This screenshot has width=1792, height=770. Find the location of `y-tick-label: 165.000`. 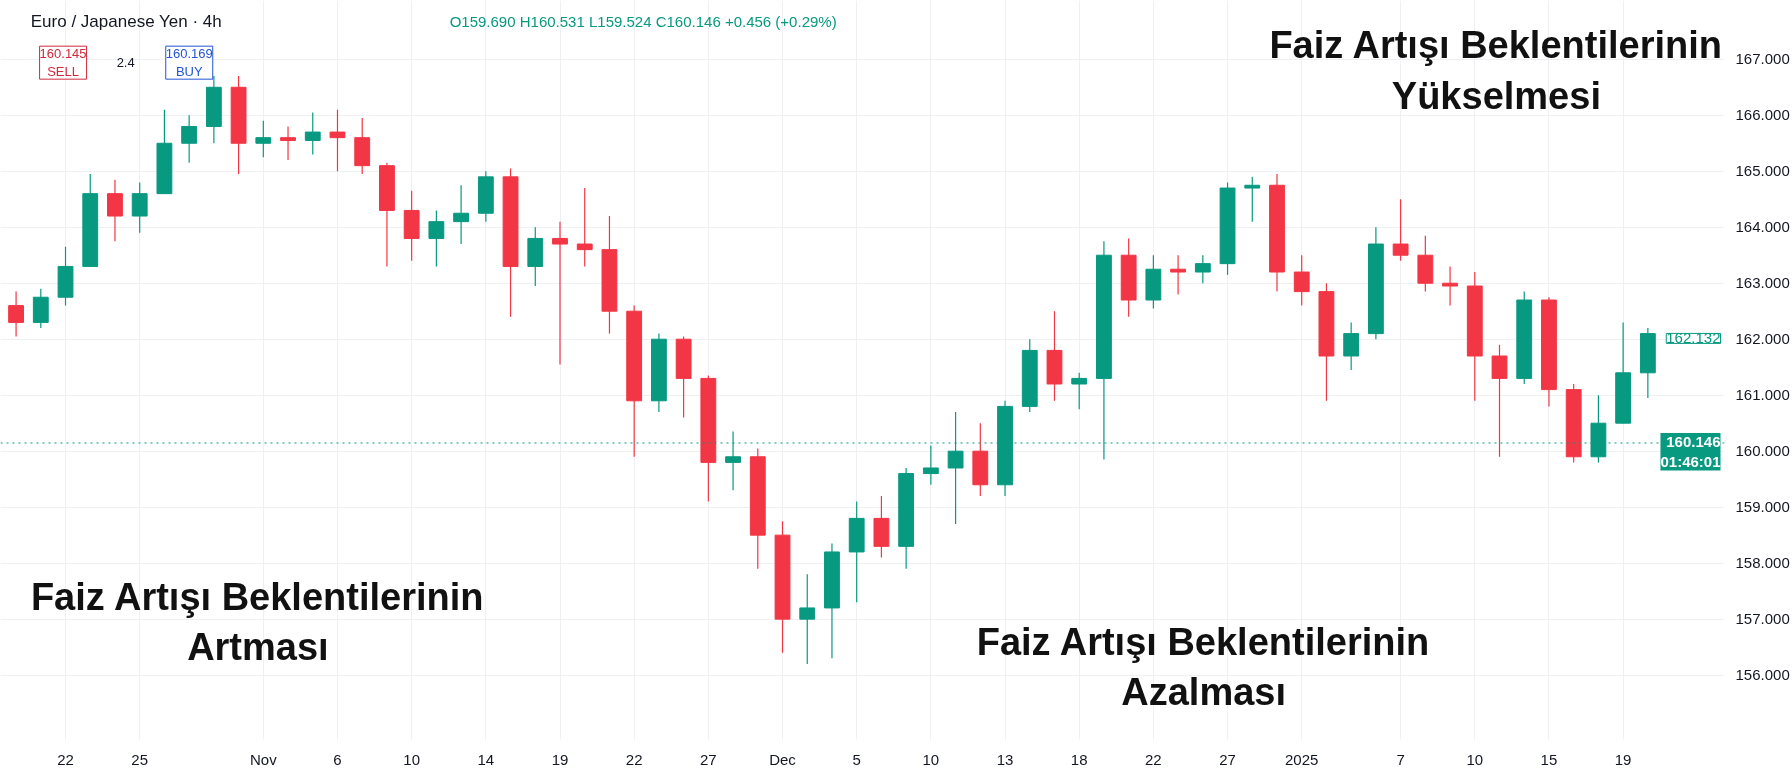

y-tick-label: 165.000 is located at coordinates (1762, 171).